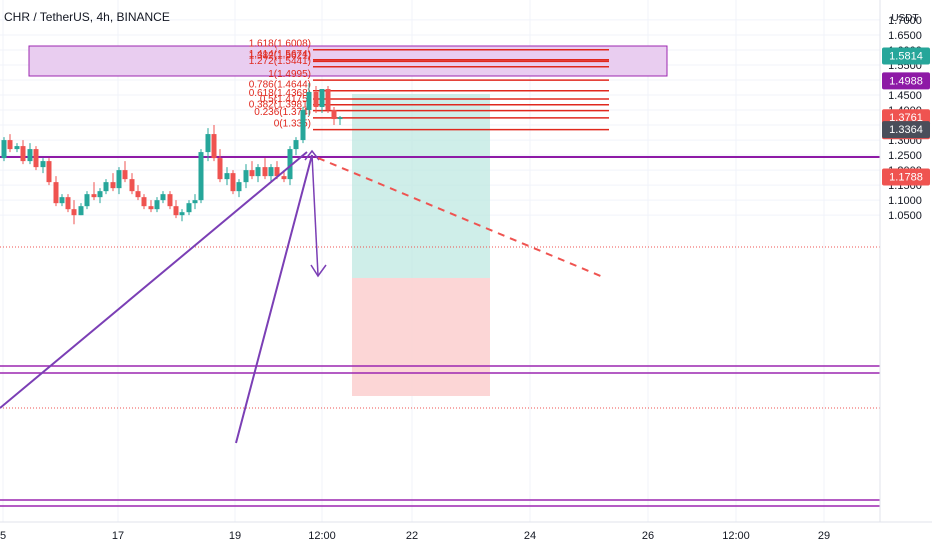 The height and width of the screenshot is (550, 932). Describe the element at coordinates (421, 337) in the screenshot. I see `position-stop-zone` at that location.